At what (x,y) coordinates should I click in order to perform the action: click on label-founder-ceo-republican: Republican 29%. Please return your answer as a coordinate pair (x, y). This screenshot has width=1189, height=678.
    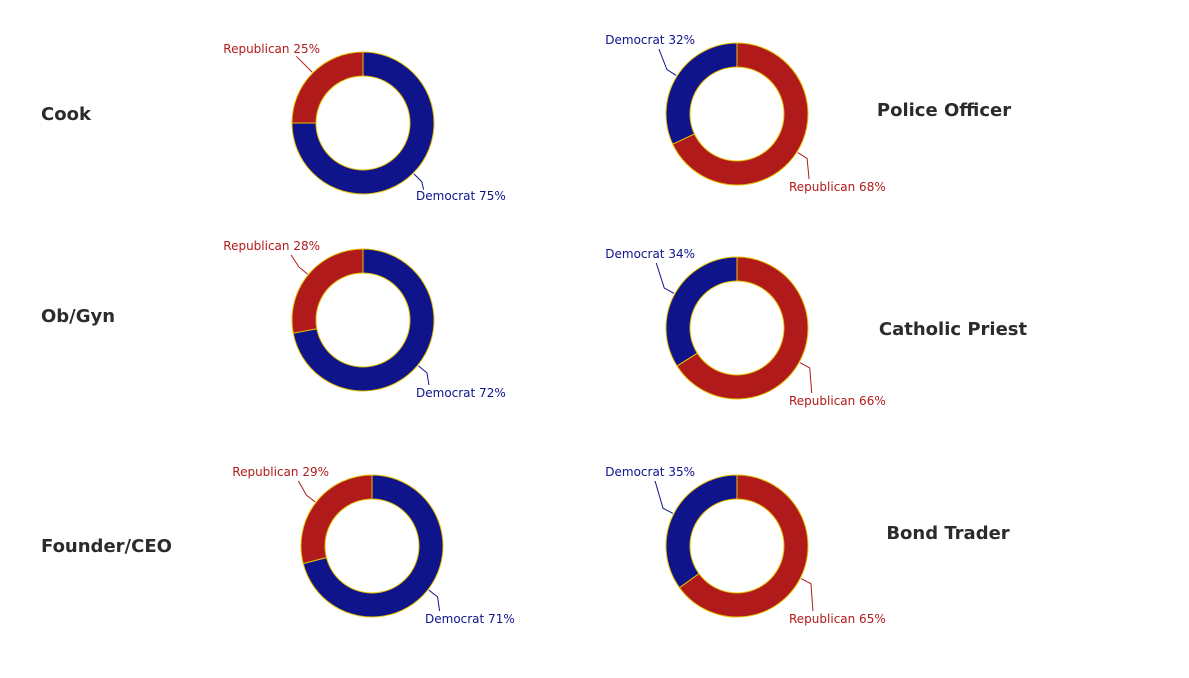
    Looking at the image, I should click on (280, 472).